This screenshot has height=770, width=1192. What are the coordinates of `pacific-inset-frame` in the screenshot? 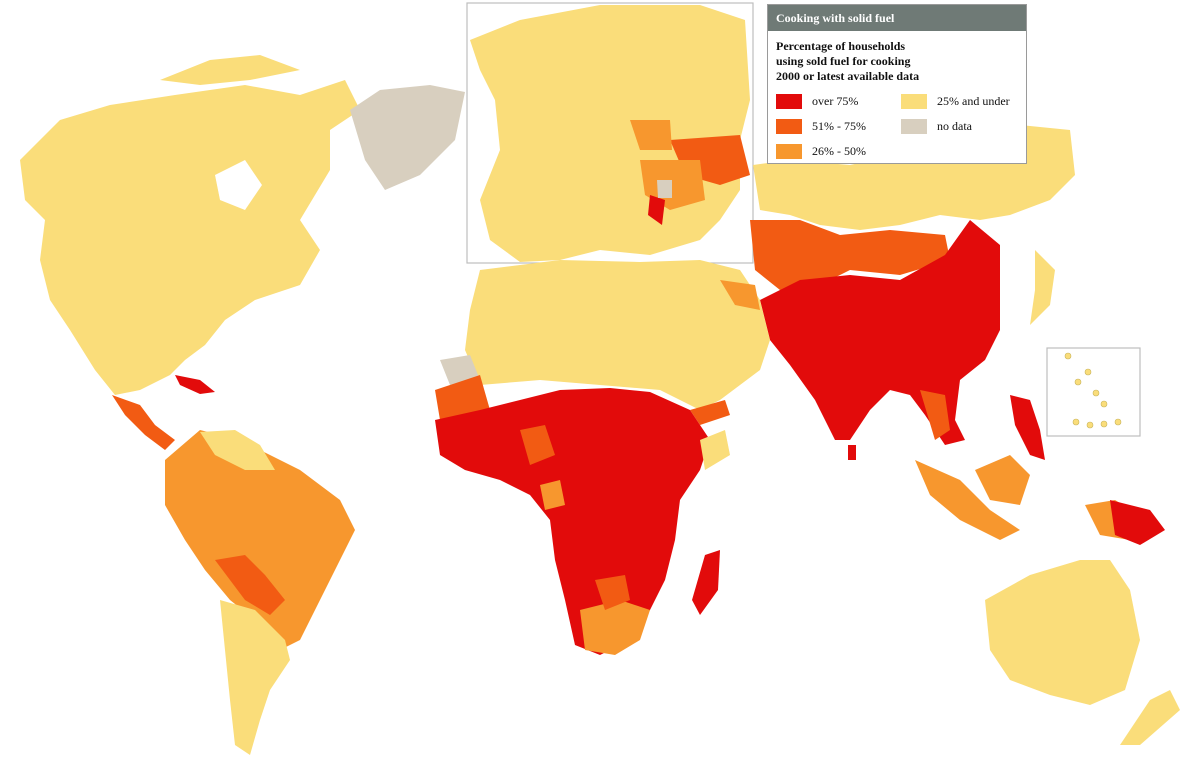 It's located at (1093, 392).